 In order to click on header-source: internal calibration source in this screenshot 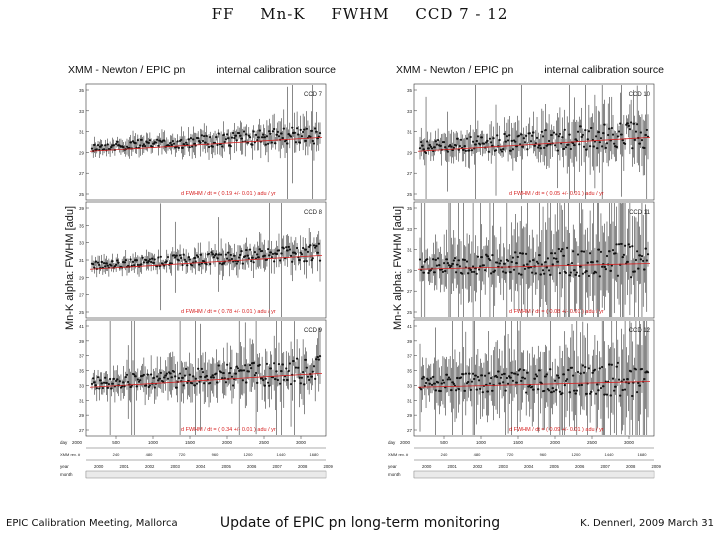, I will do `click(604, 70)`.